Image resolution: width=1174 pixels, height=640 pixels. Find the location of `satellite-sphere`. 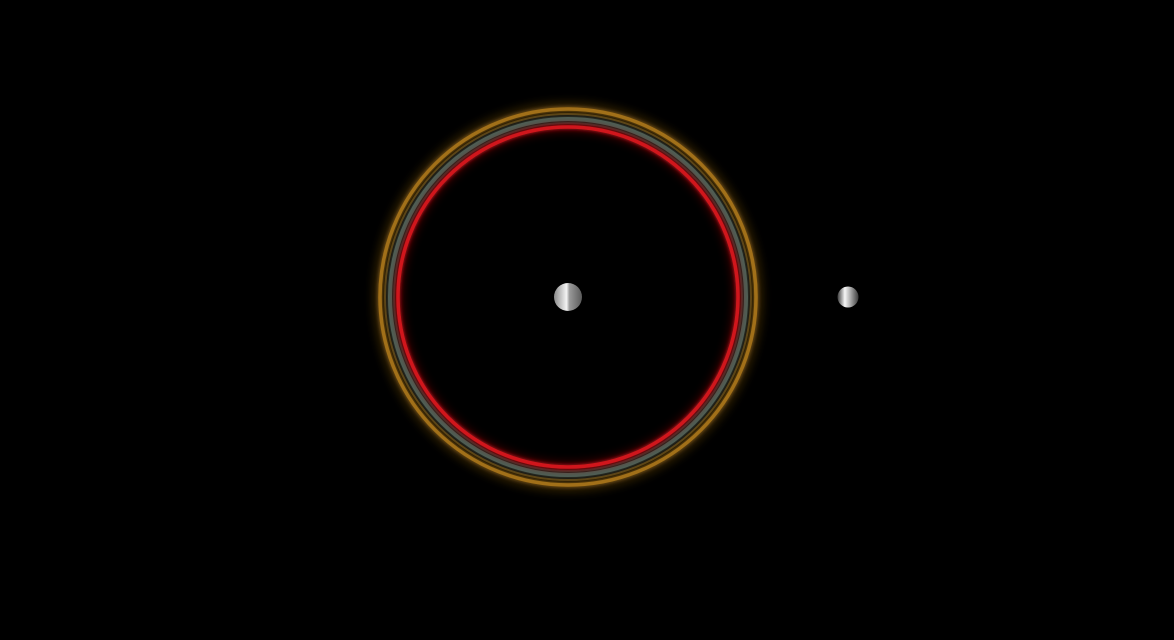

satellite-sphere is located at coordinates (848, 297).